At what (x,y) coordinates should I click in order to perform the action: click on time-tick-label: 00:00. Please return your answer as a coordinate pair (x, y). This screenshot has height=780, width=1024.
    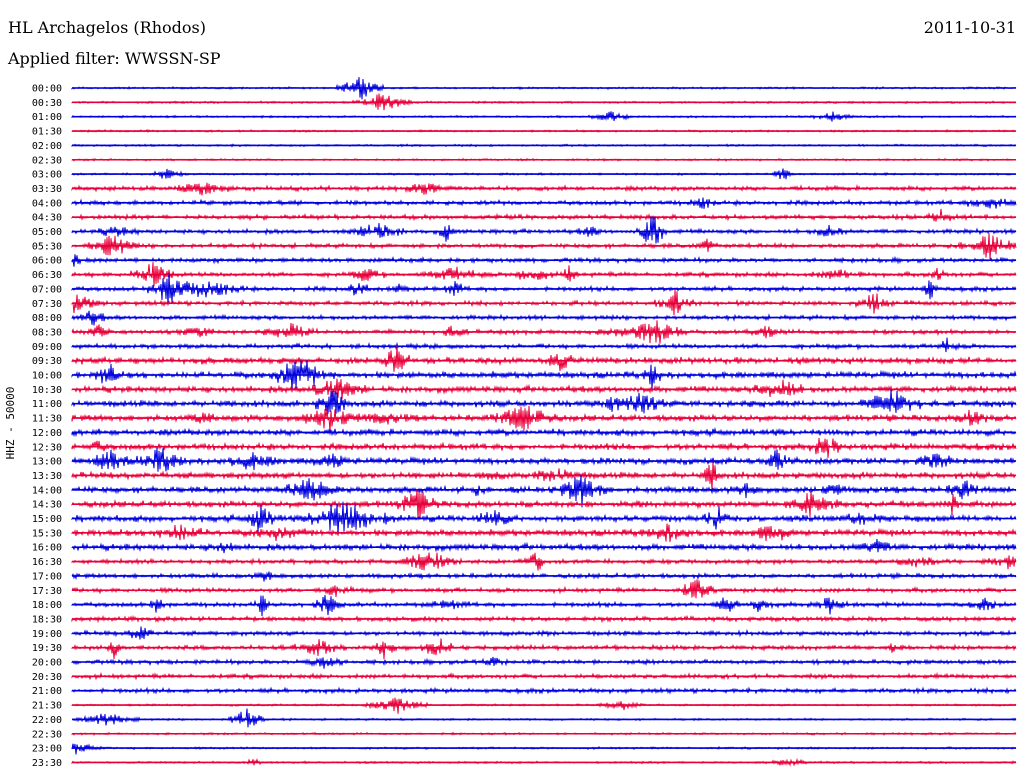
    Looking at the image, I should click on (47, 89).